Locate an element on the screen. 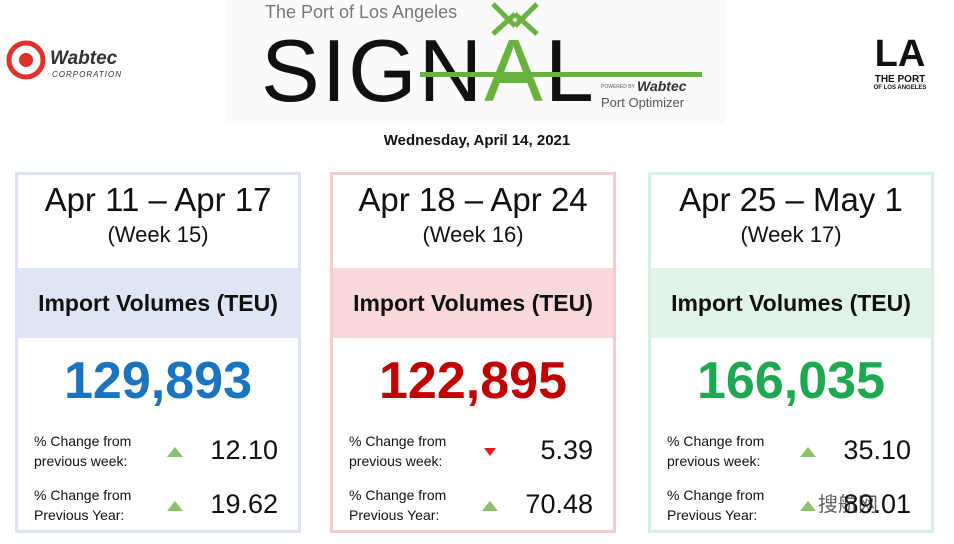  la-line1: THE PORT is located at coordinates (900, 79).